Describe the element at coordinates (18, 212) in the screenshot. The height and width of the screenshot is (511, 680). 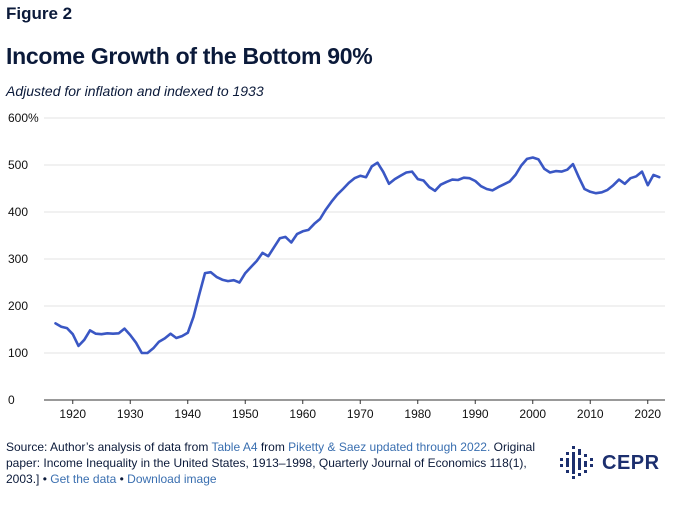
I see `y-tick-label: 400` at that location.